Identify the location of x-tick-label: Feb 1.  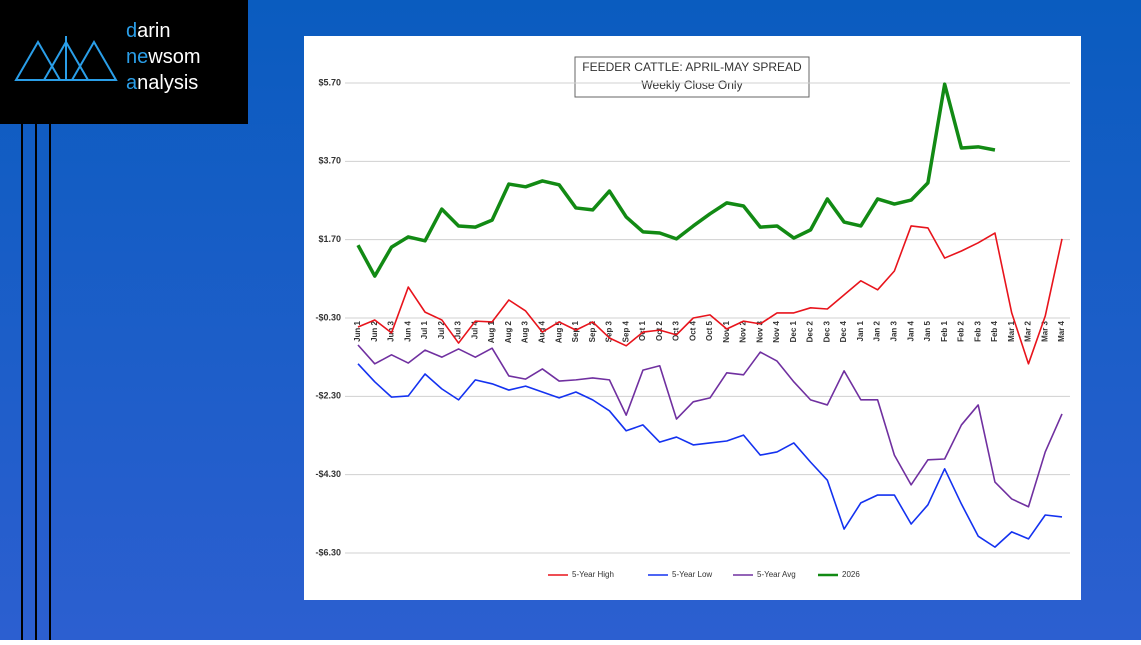
(944, 330).